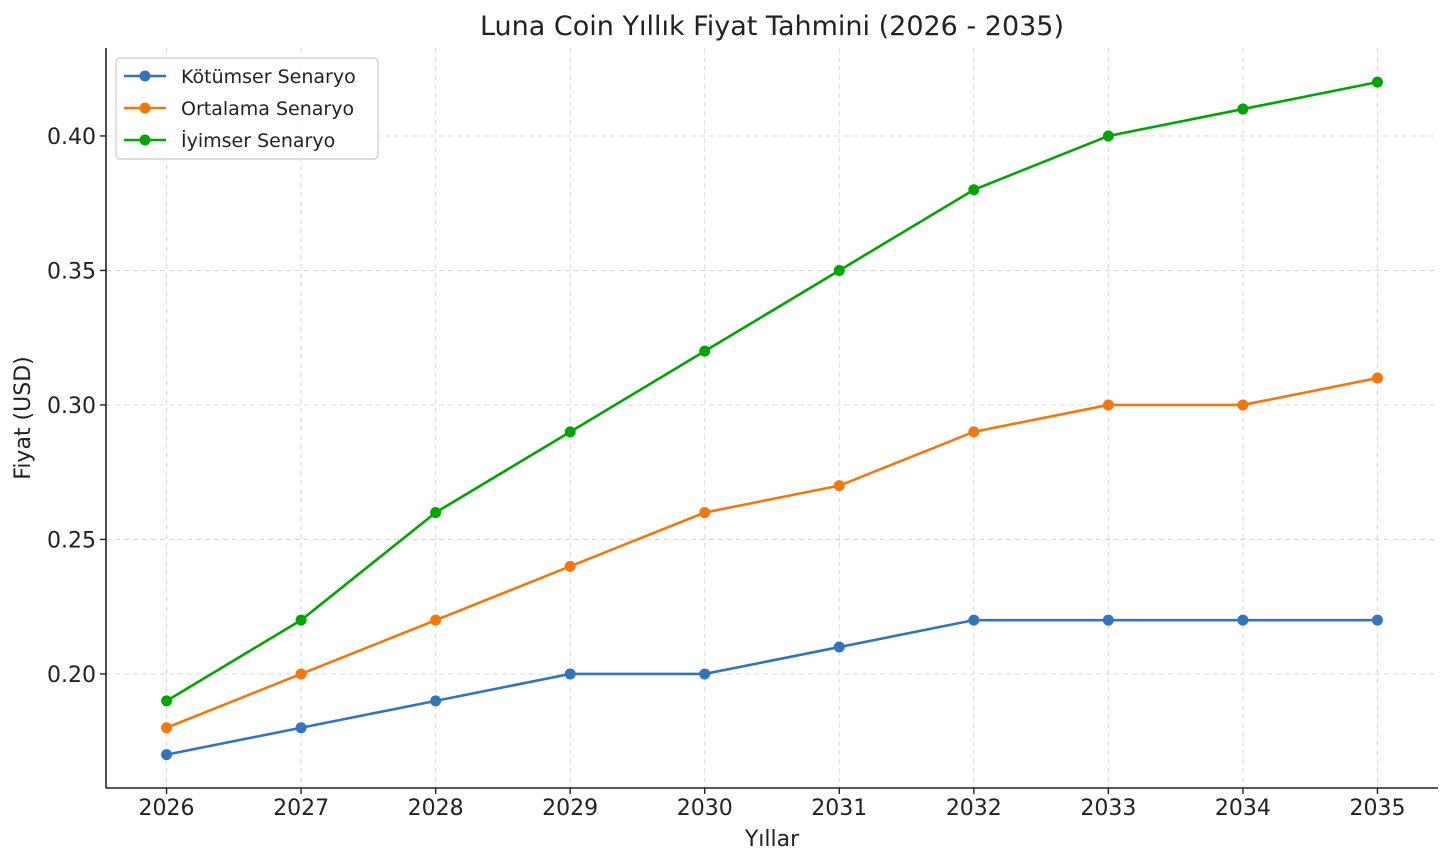  Describe the element at coordinates (436, 808) in the screenshot. I see `x-tick-label: 2028` at that location.